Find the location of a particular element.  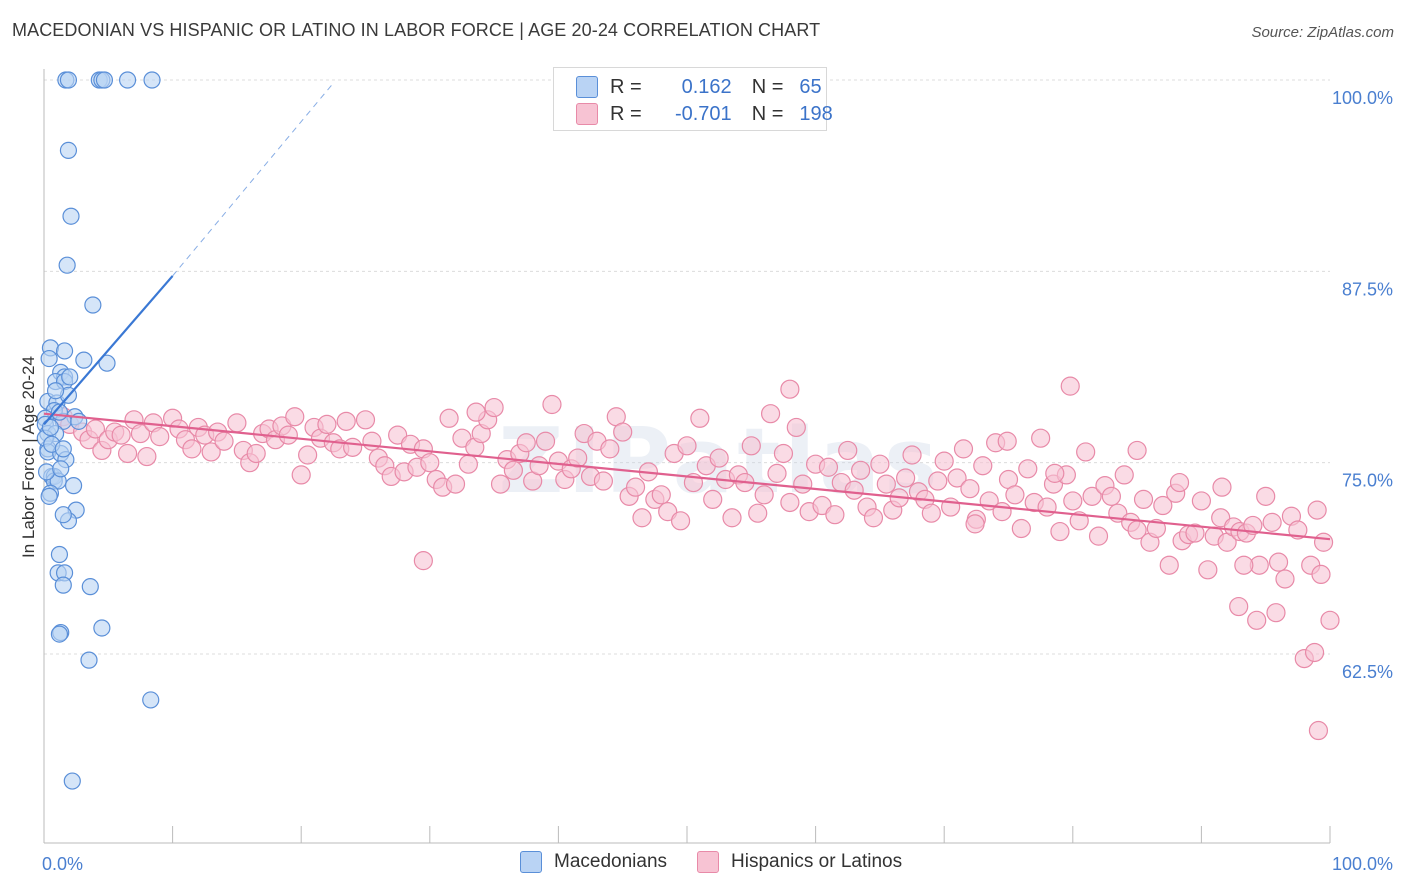

r-value: 0.162 is located at coordinates (706, 86).